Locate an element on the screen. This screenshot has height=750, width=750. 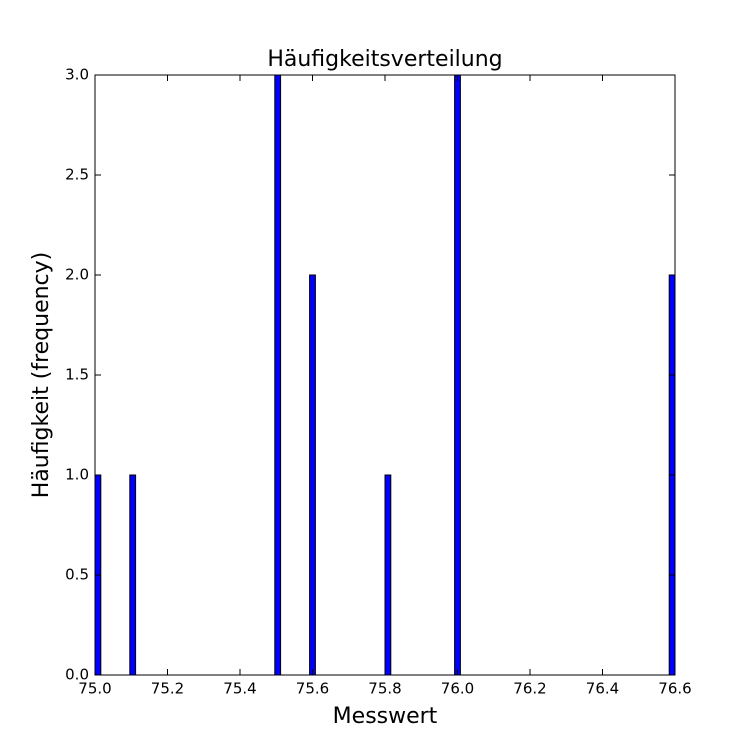
x-tick-label: 75.8 is located at coordinates (384, 689).